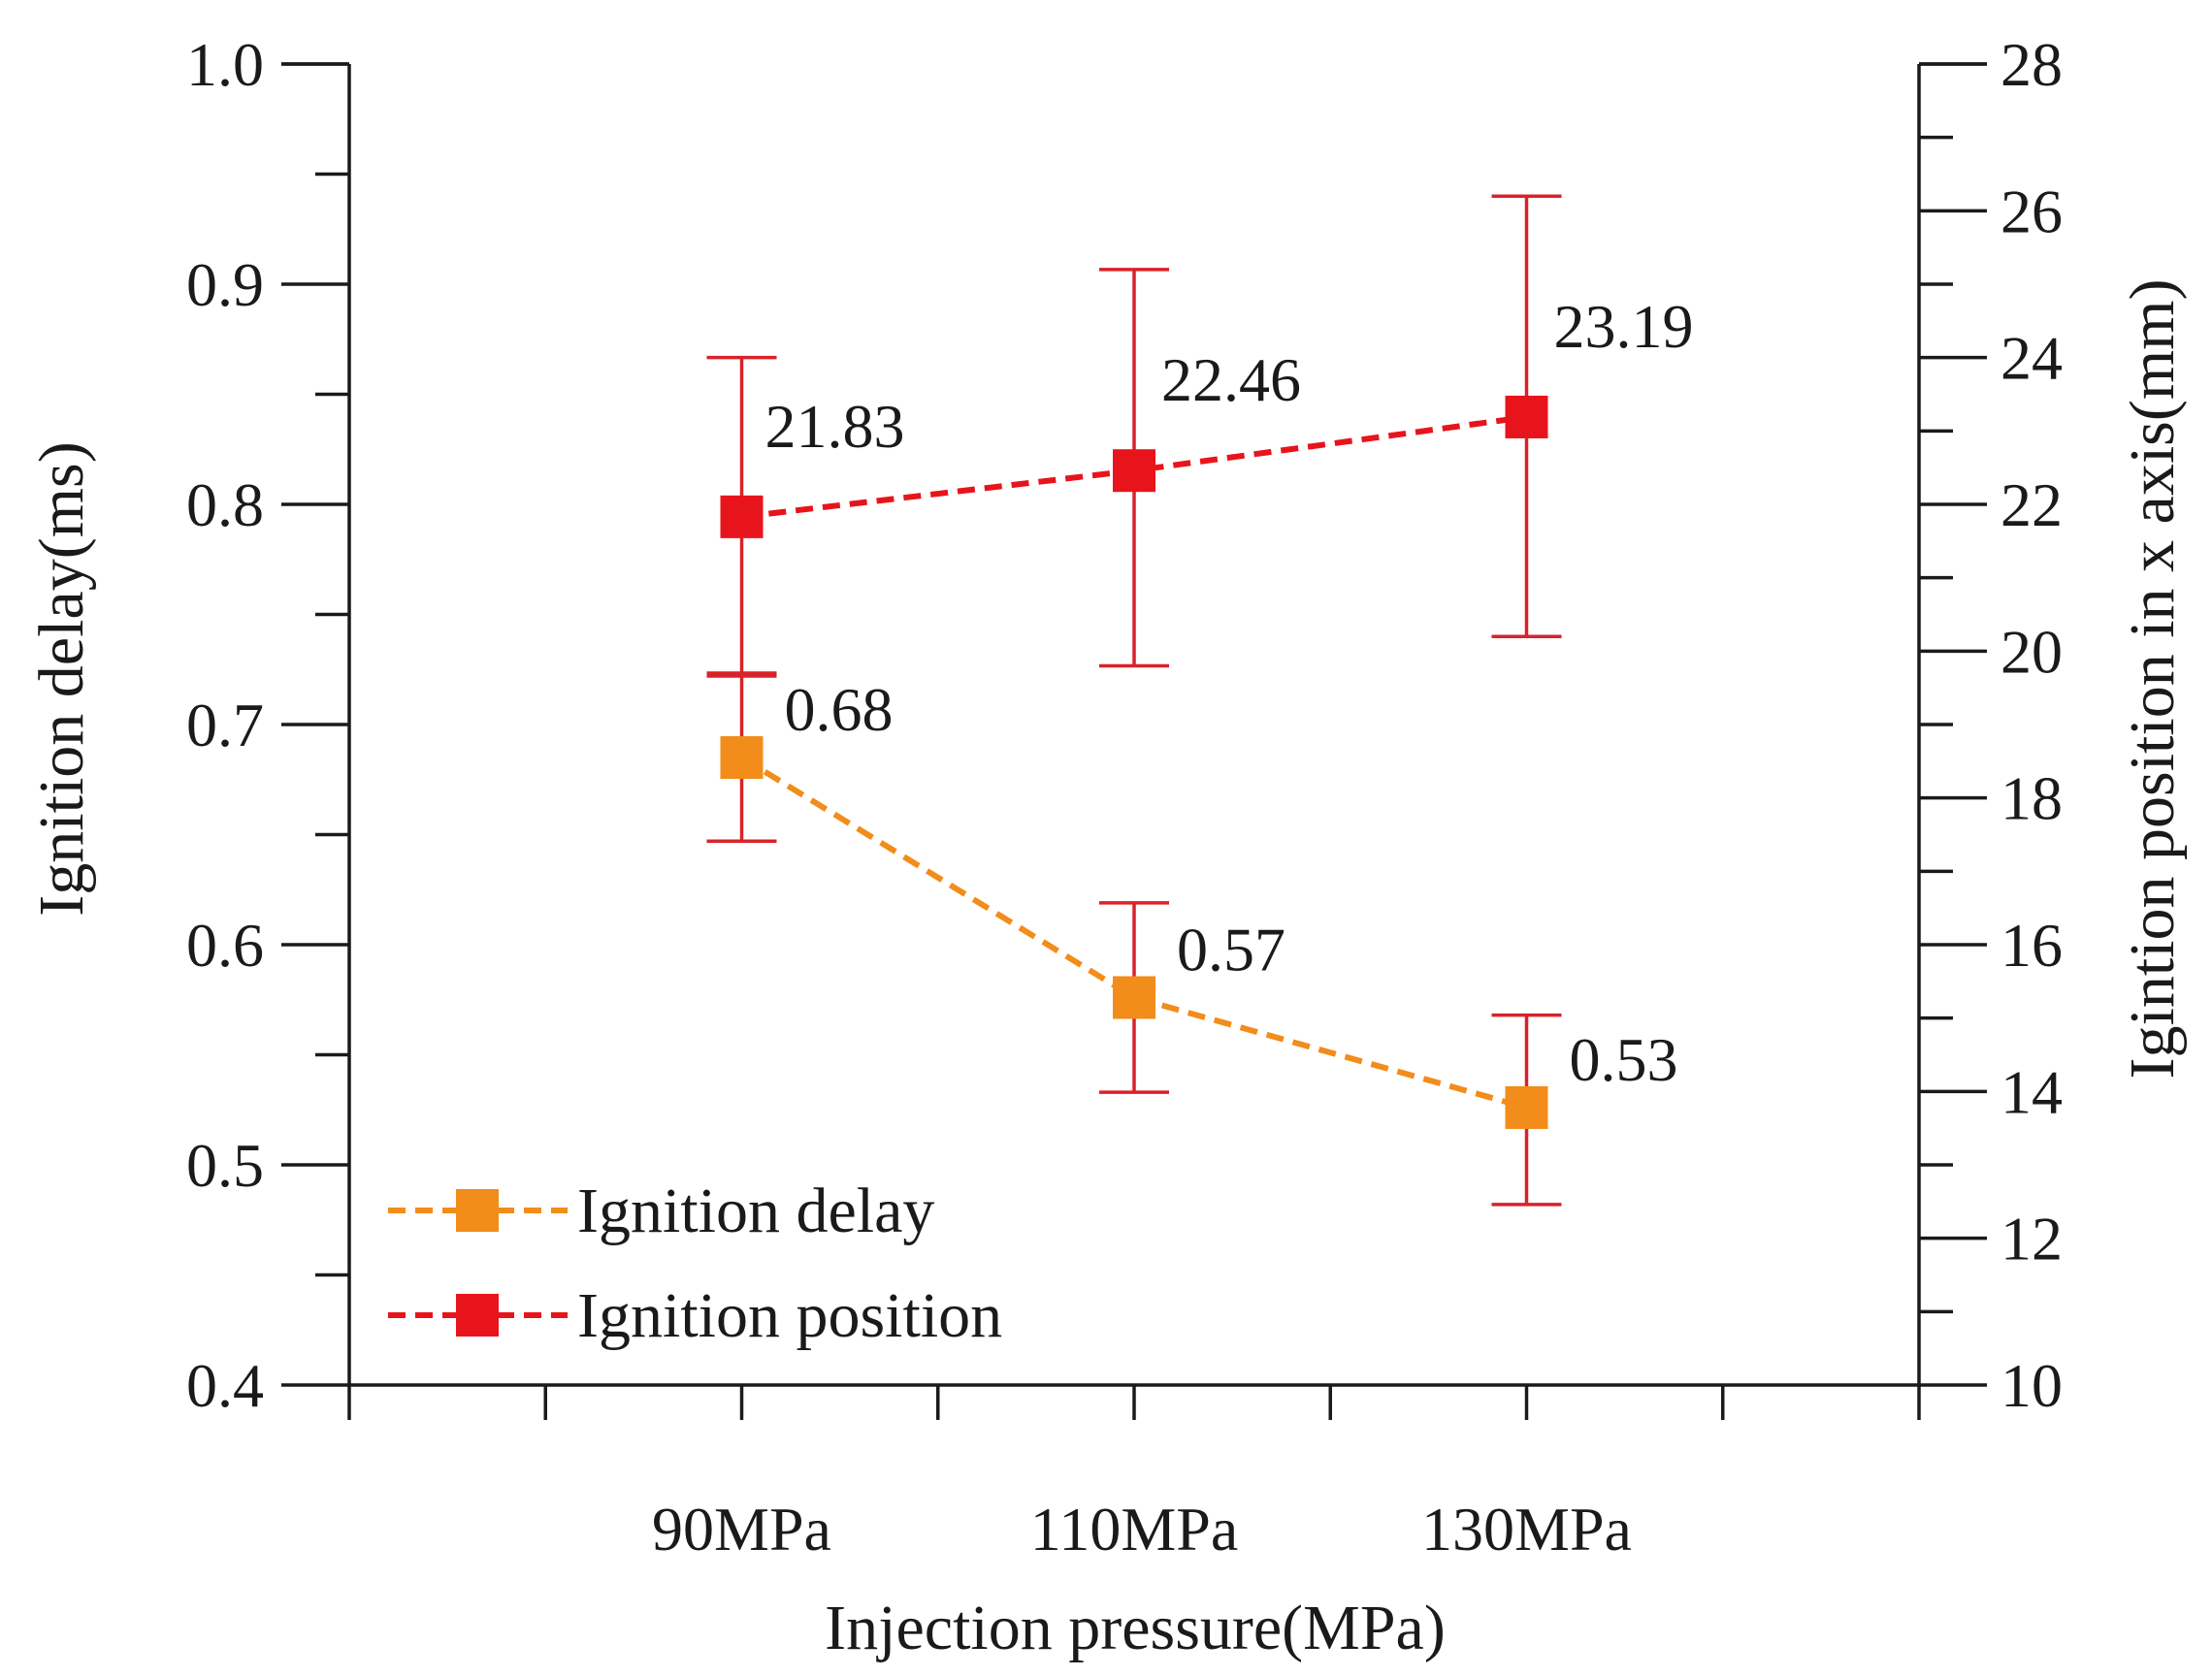 The height and width of the screenshot is (1676, 2212). I want to click on right-y-tick-label: 14, so click(2032, 1092).